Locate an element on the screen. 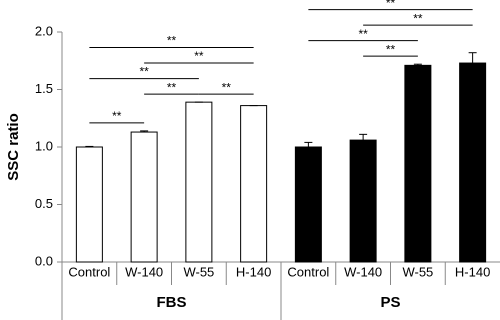 The image size is (500, 320). y-tick-label: 0.5 is located at coordinates (44, 203).